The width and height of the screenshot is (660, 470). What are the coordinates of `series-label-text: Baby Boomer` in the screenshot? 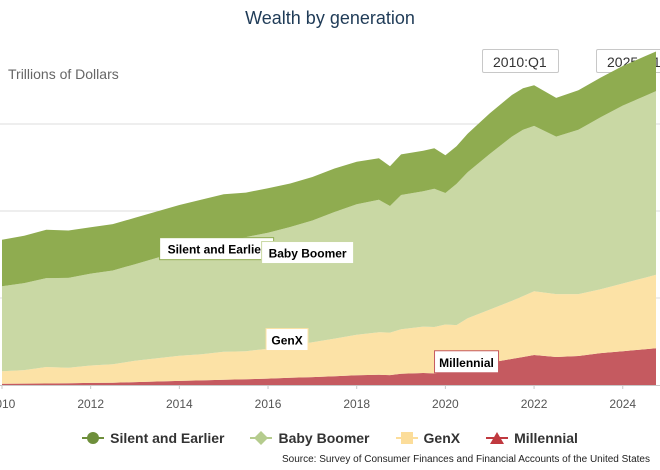 It's located at (308, 254).